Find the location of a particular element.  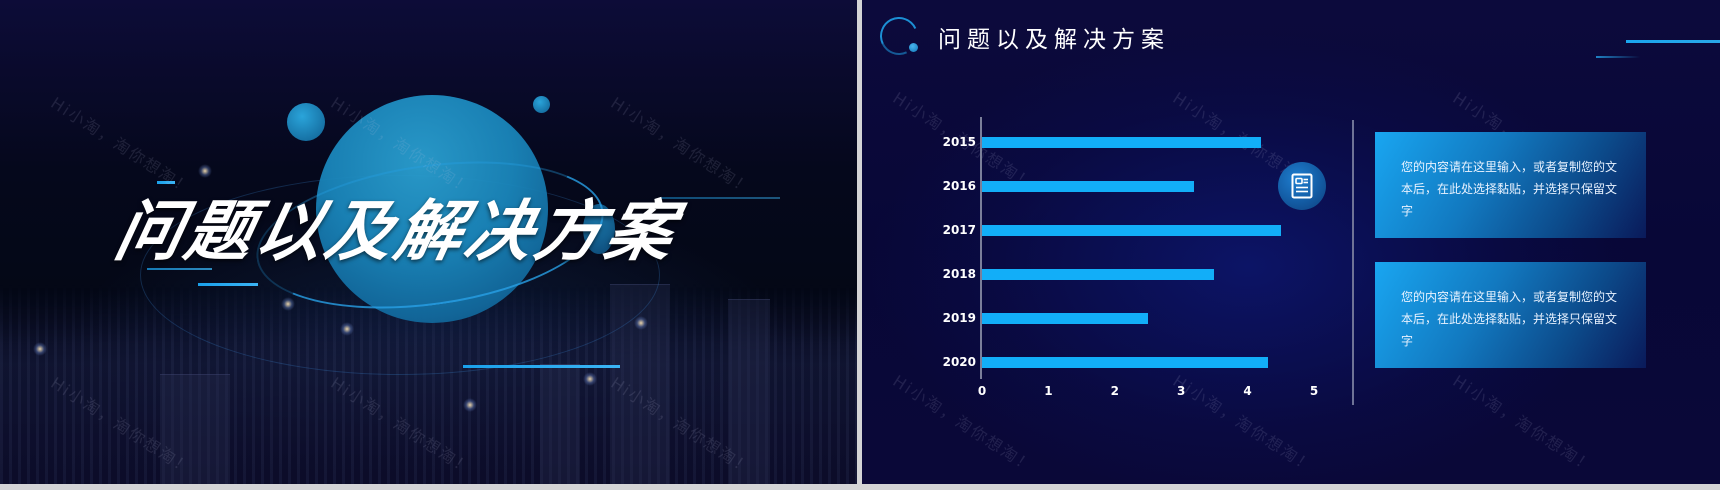

bar-2019 is located at coordinates (1065, 318).